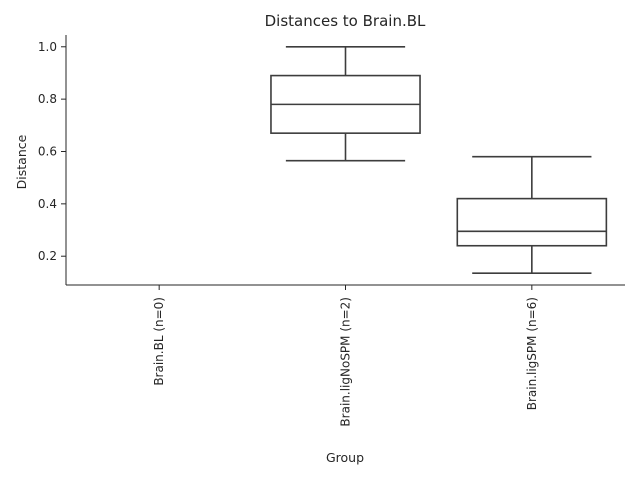 Image resolution: width=640 pixels, height=480 pixels. I want to click on x-tick-label: Brain.BL (n=0), so click(159, 341).